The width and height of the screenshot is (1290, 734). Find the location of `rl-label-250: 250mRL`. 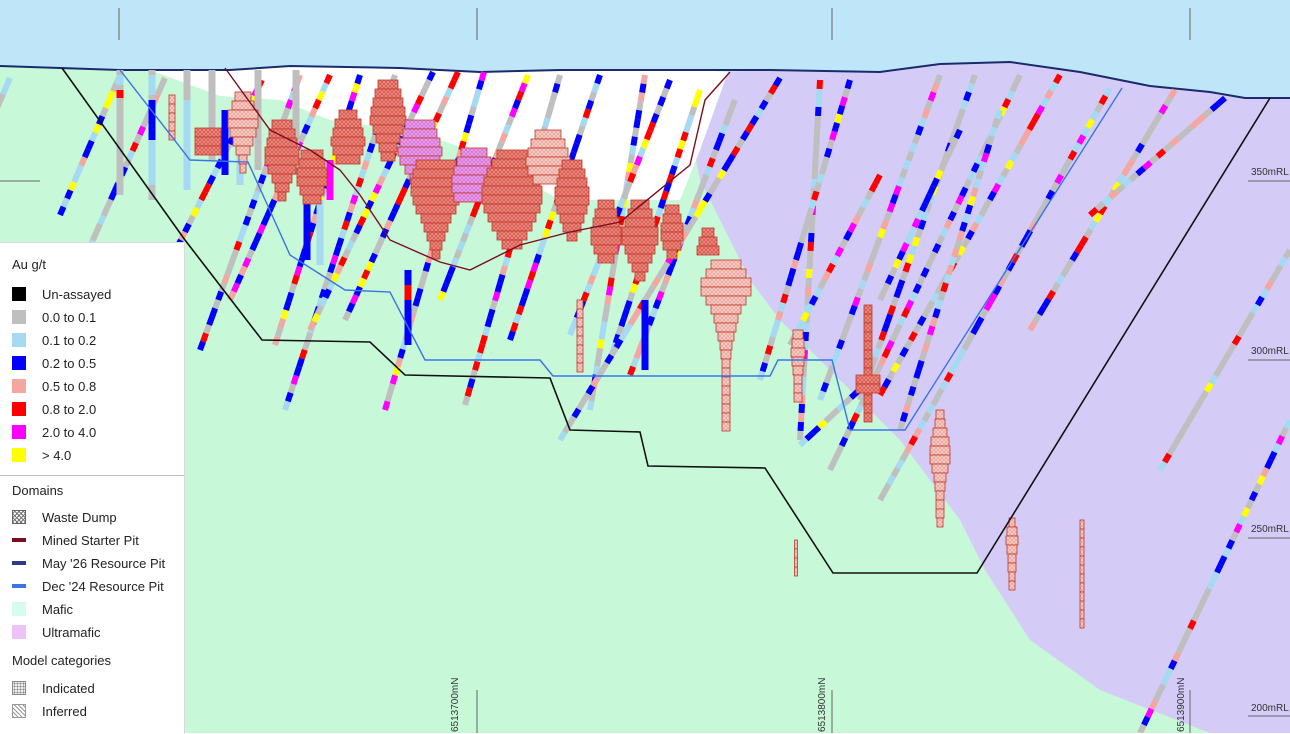

rl-label-250: 250mRL is located at coordinates (1270, 529).